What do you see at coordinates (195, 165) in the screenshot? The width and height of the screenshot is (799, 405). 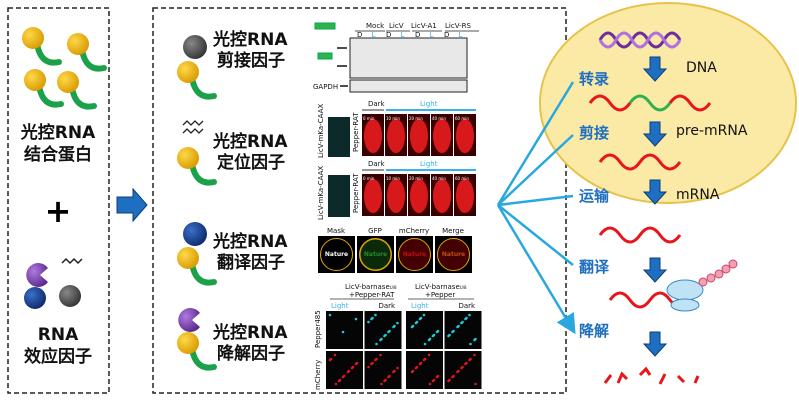 I see `localization-factor-icon` at bounding box center [195, 165].